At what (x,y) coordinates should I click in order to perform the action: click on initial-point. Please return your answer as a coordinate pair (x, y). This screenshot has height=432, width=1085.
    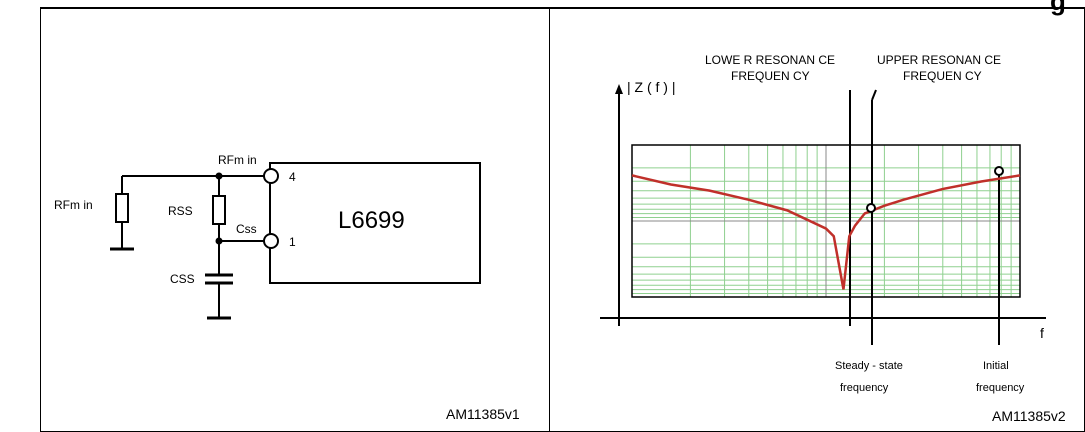
    Looking at the image, I should click on (999, 171).